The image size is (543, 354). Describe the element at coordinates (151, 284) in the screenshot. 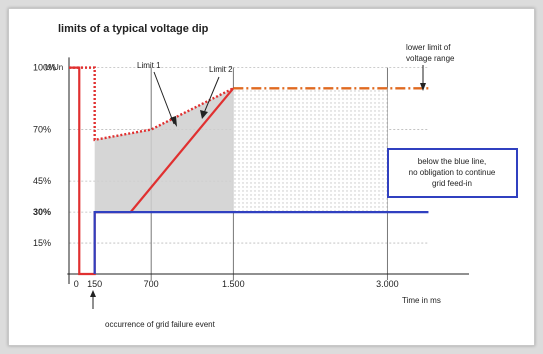

I see `x-tick-label-700: 700` at that location.